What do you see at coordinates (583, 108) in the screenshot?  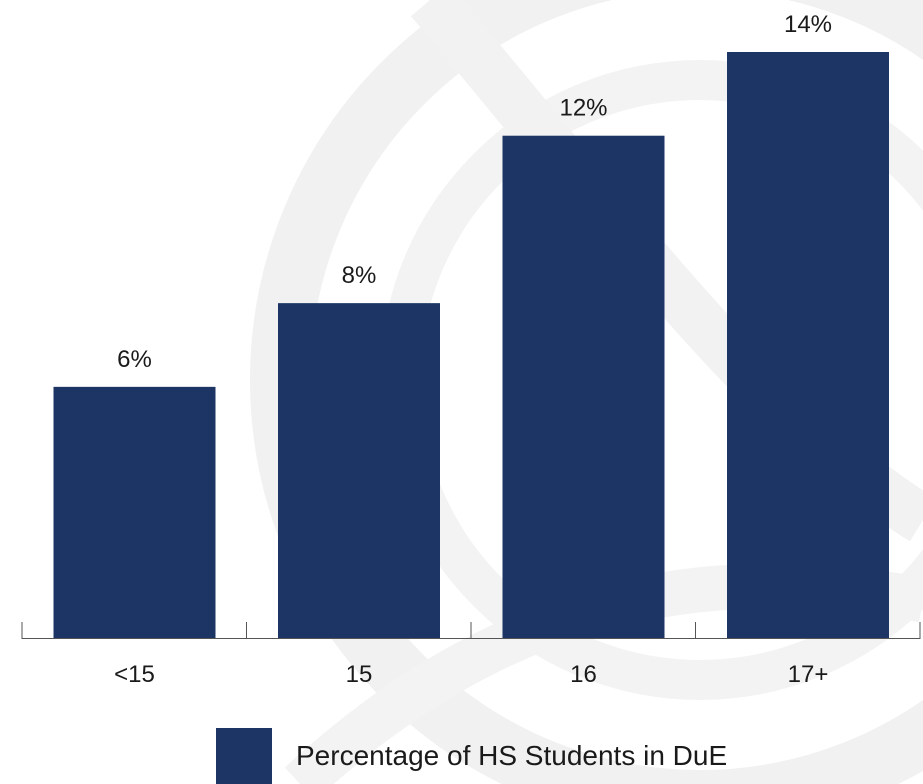 I see `value-label-3: 12%` at bounding box center [583, 108].